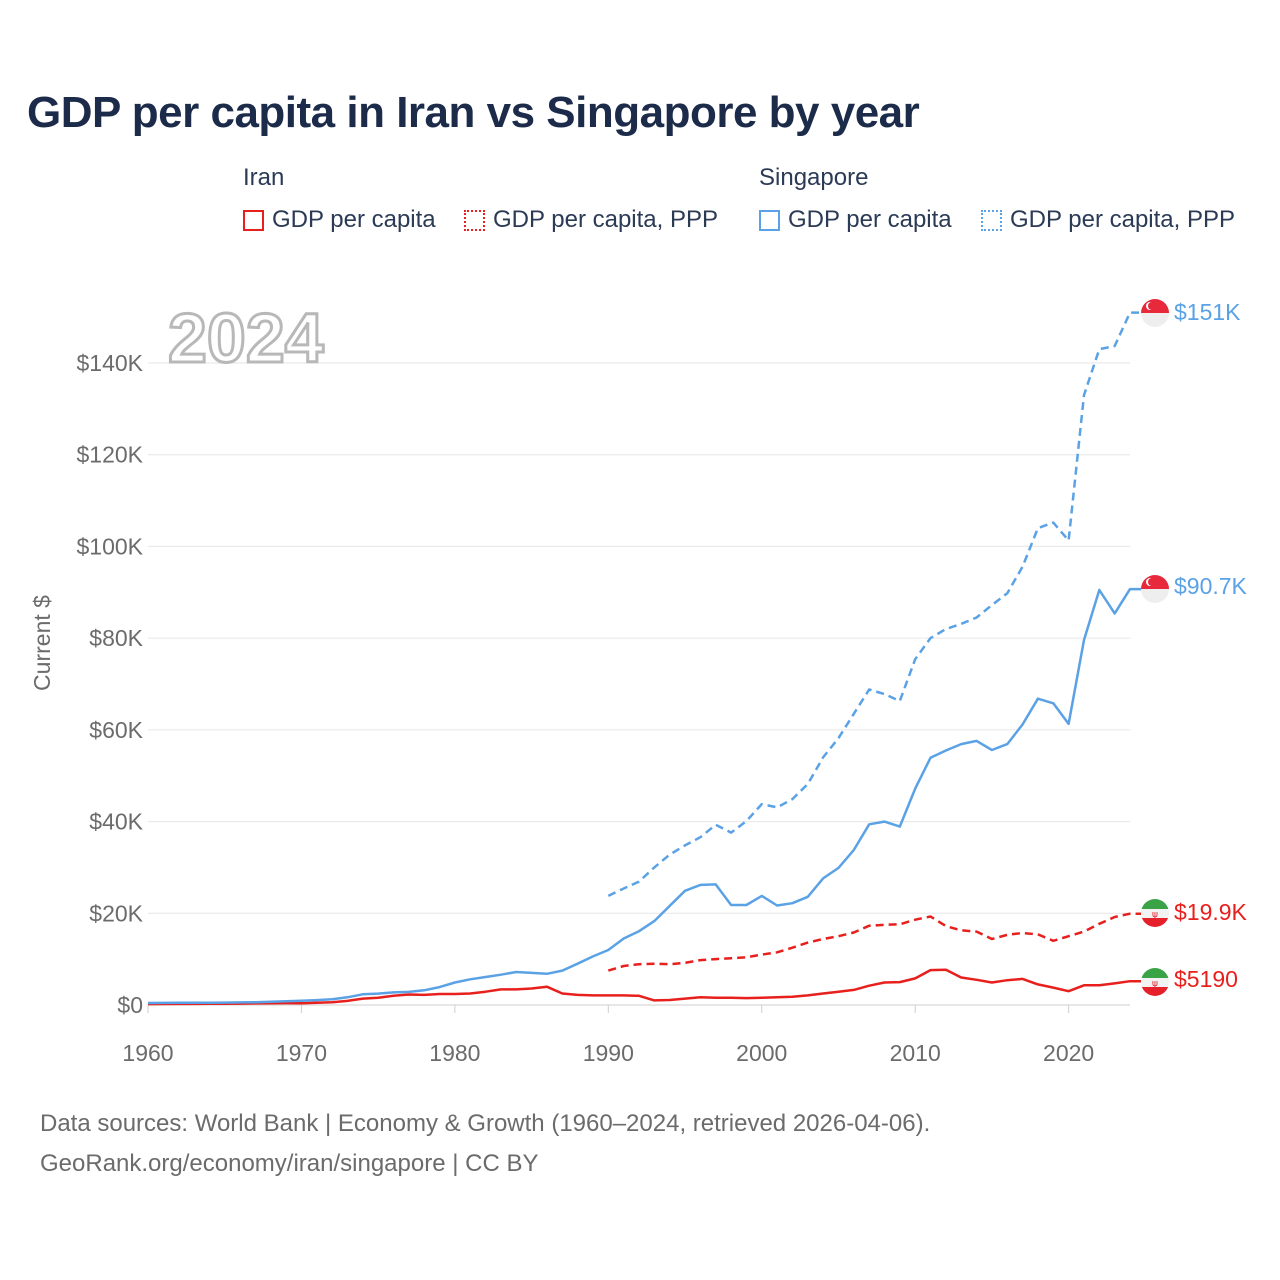  Describe the element at coordinates (474, 220) in the screenshot. I see `legend-swatch-iran-dotted` at that location.